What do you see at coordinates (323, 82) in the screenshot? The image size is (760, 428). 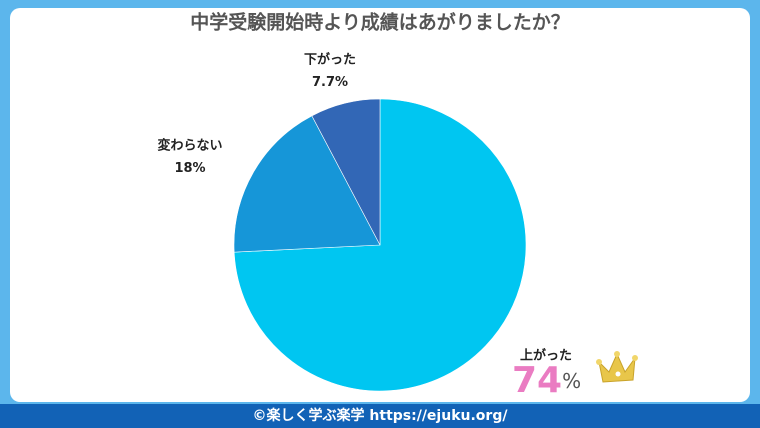 I see `value-number: 7.7` at bounding box center [323, 82].